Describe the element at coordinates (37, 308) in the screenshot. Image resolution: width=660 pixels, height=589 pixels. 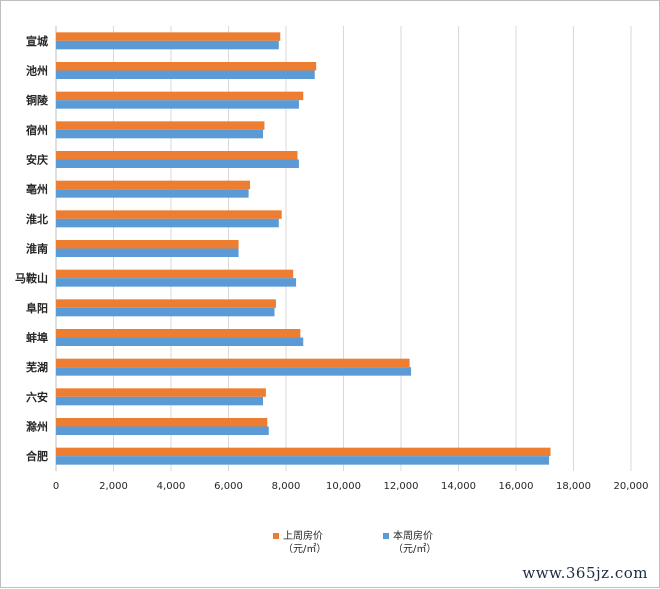
I see `category-label: 阜阳` at that location.